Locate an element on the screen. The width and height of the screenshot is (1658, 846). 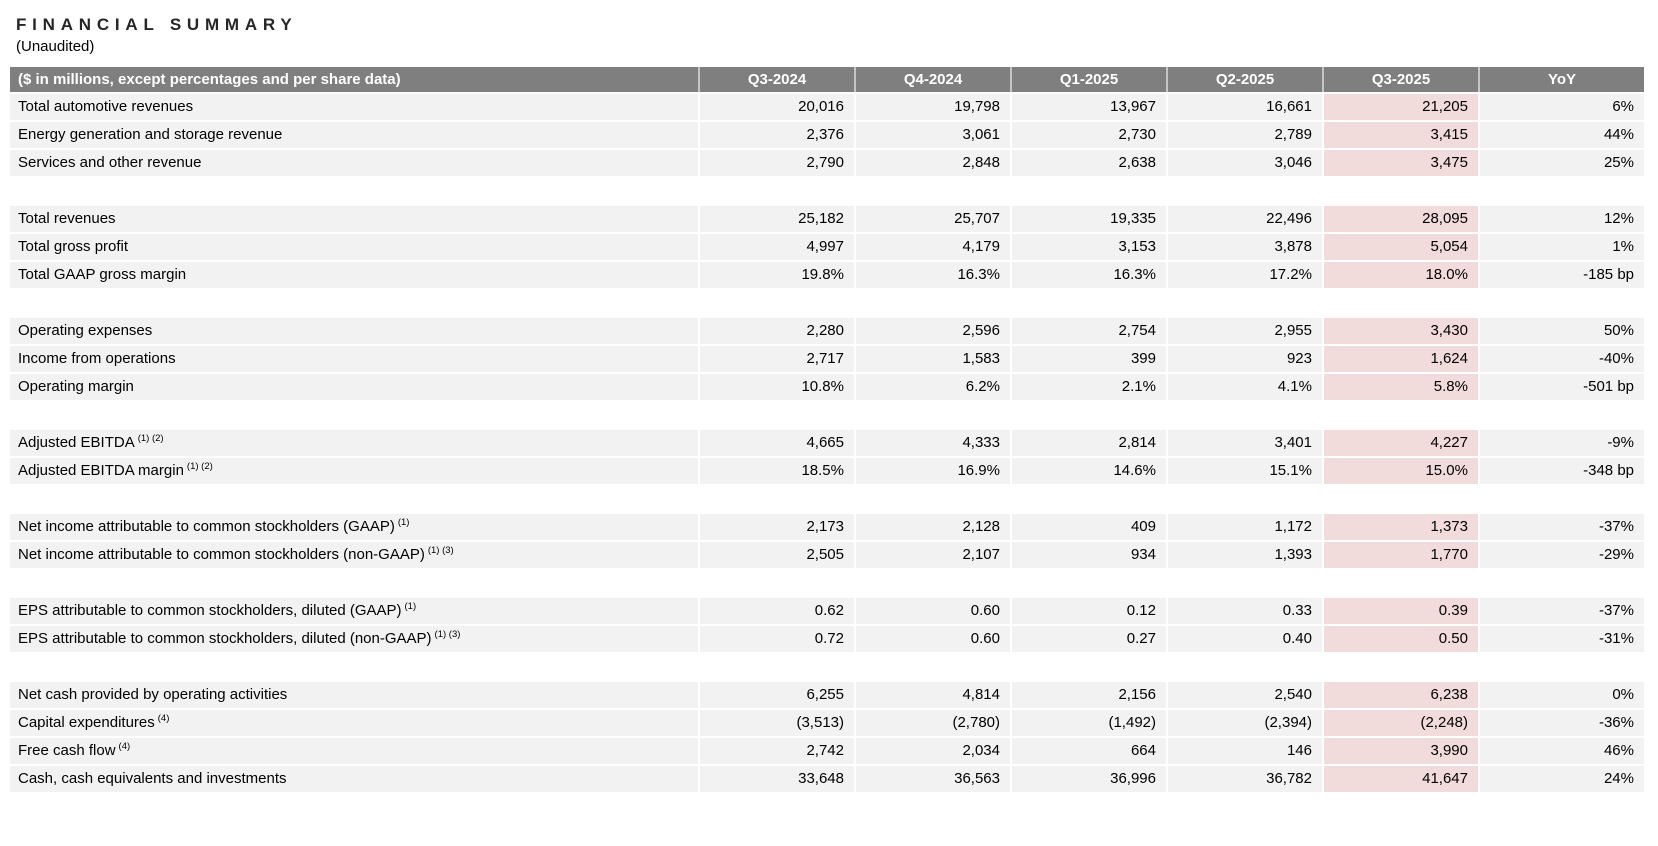
page-subtitle: (Unaudited) is located at coordinates (55, 46).